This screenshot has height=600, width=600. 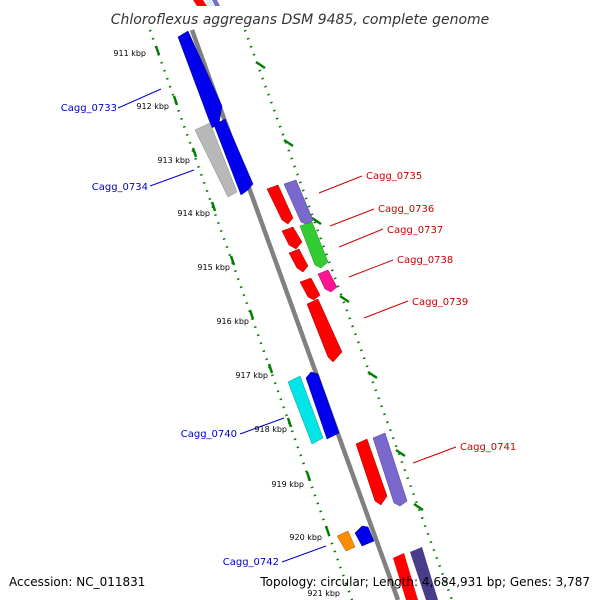 I want to click on gene-cagg-0737-arrow, so click(x=314, y=245).